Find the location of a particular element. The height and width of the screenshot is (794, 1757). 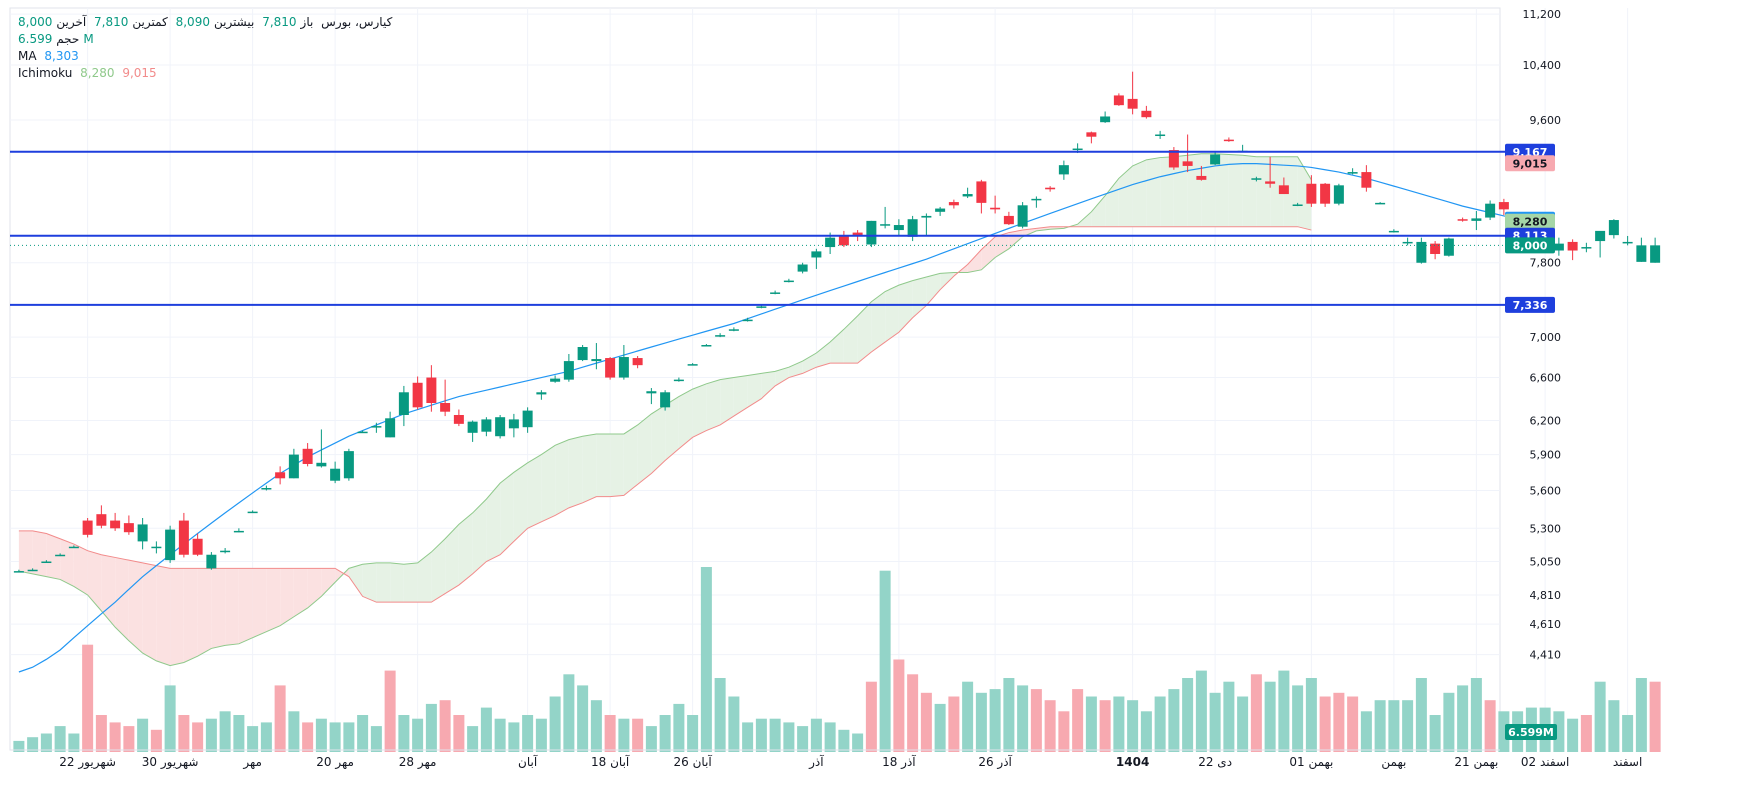

legend-ma-row: MA 8,303 is located at coordinates (207, 56).